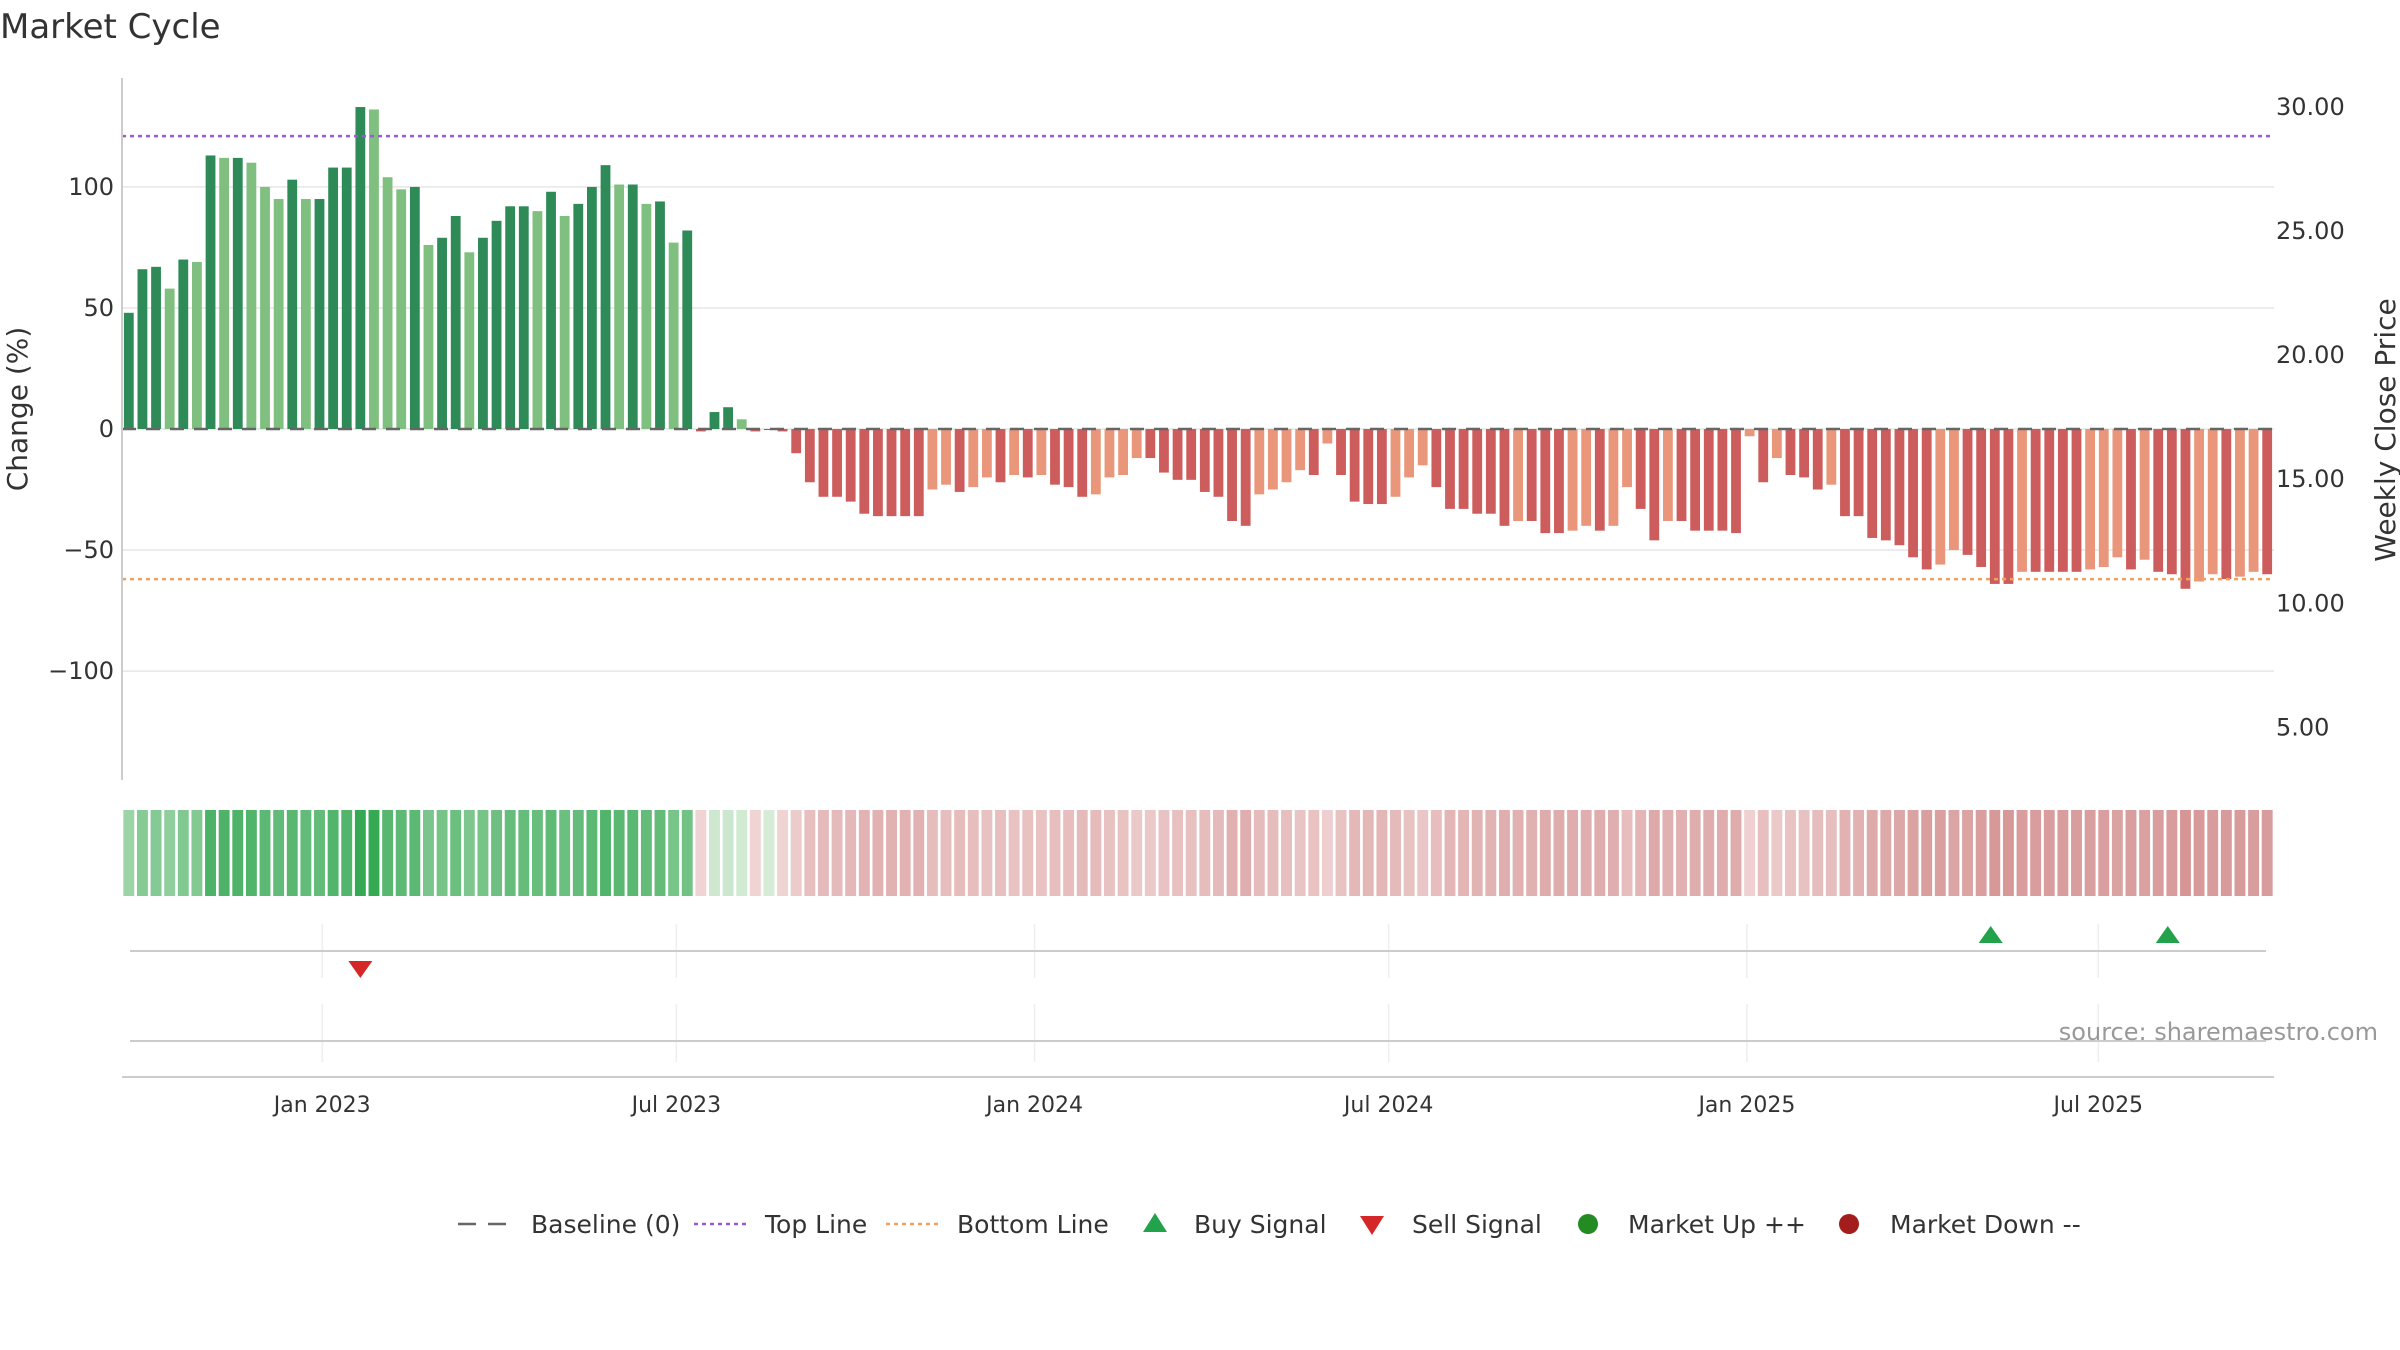  Describe the element at coordinates (1372, 1225) in the screenshot. I see `legend-sell-triangle-icon` at that location.